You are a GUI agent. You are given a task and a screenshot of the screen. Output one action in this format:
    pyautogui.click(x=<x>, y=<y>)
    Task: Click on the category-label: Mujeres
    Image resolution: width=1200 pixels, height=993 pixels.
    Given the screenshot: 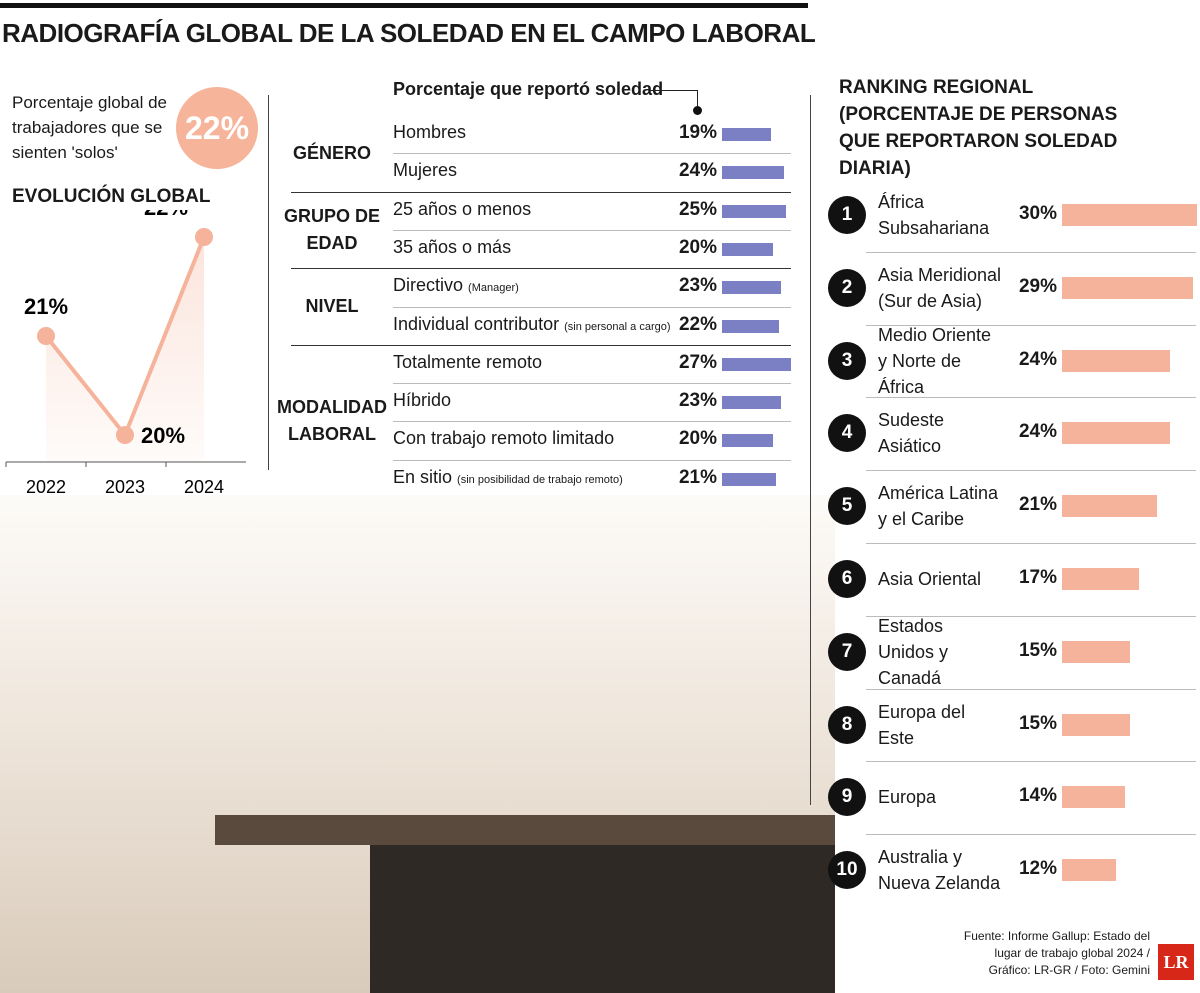 What is the action you would take?
    pyautogui.click(x=425, y=170)
    